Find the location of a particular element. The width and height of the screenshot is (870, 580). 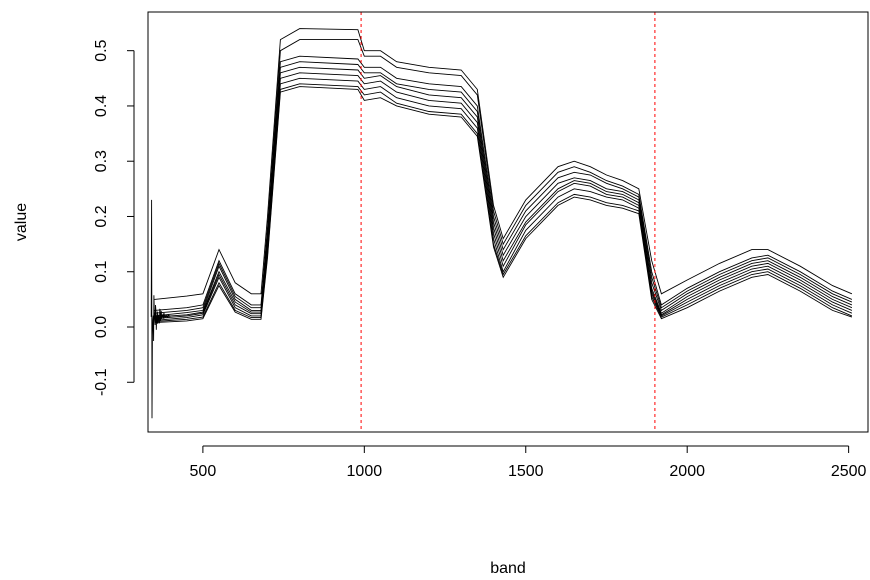

y-axis-title: value is located at coordinates (21, 222).